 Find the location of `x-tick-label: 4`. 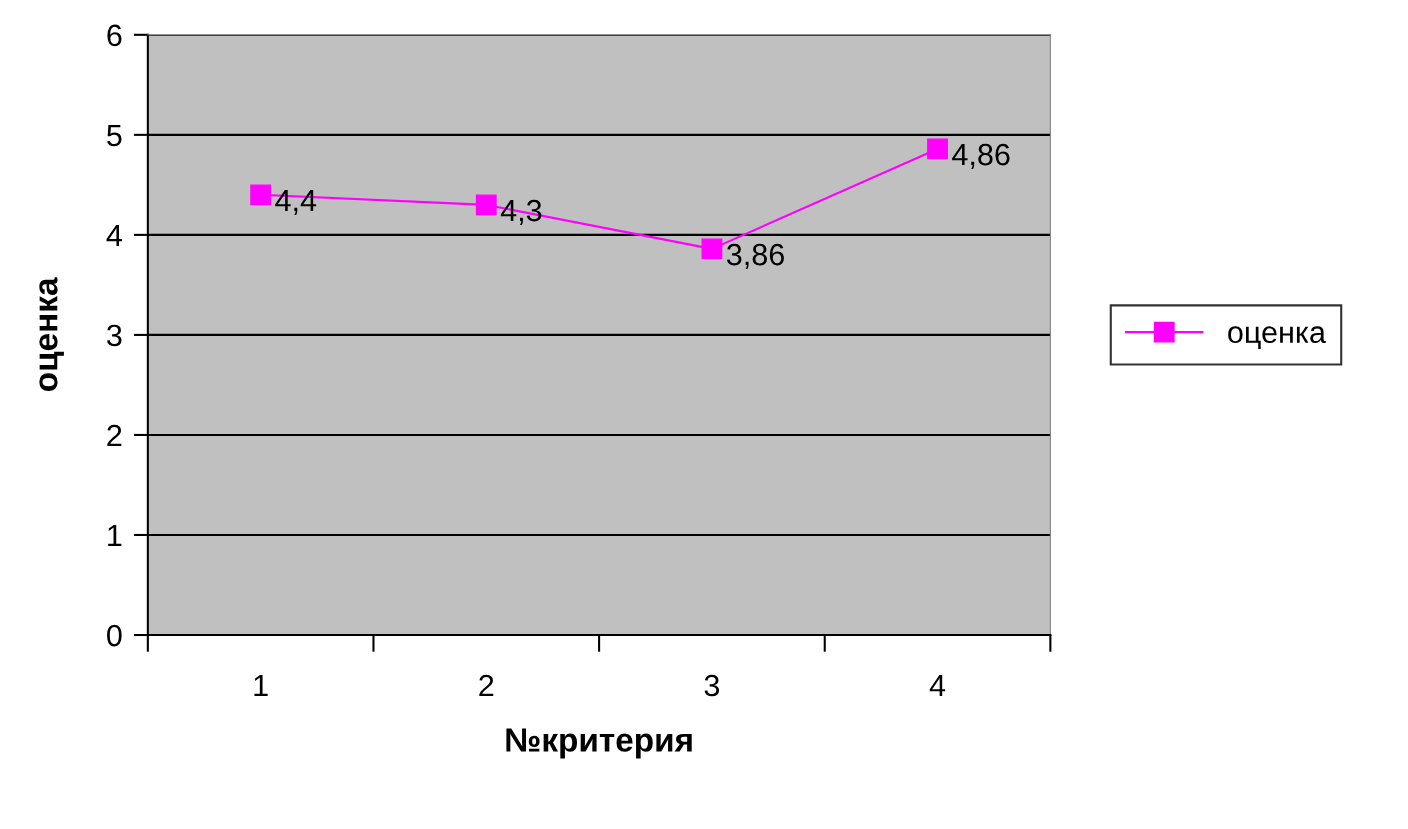

x-tick-label: 4 is located at coordinates (937, 686).